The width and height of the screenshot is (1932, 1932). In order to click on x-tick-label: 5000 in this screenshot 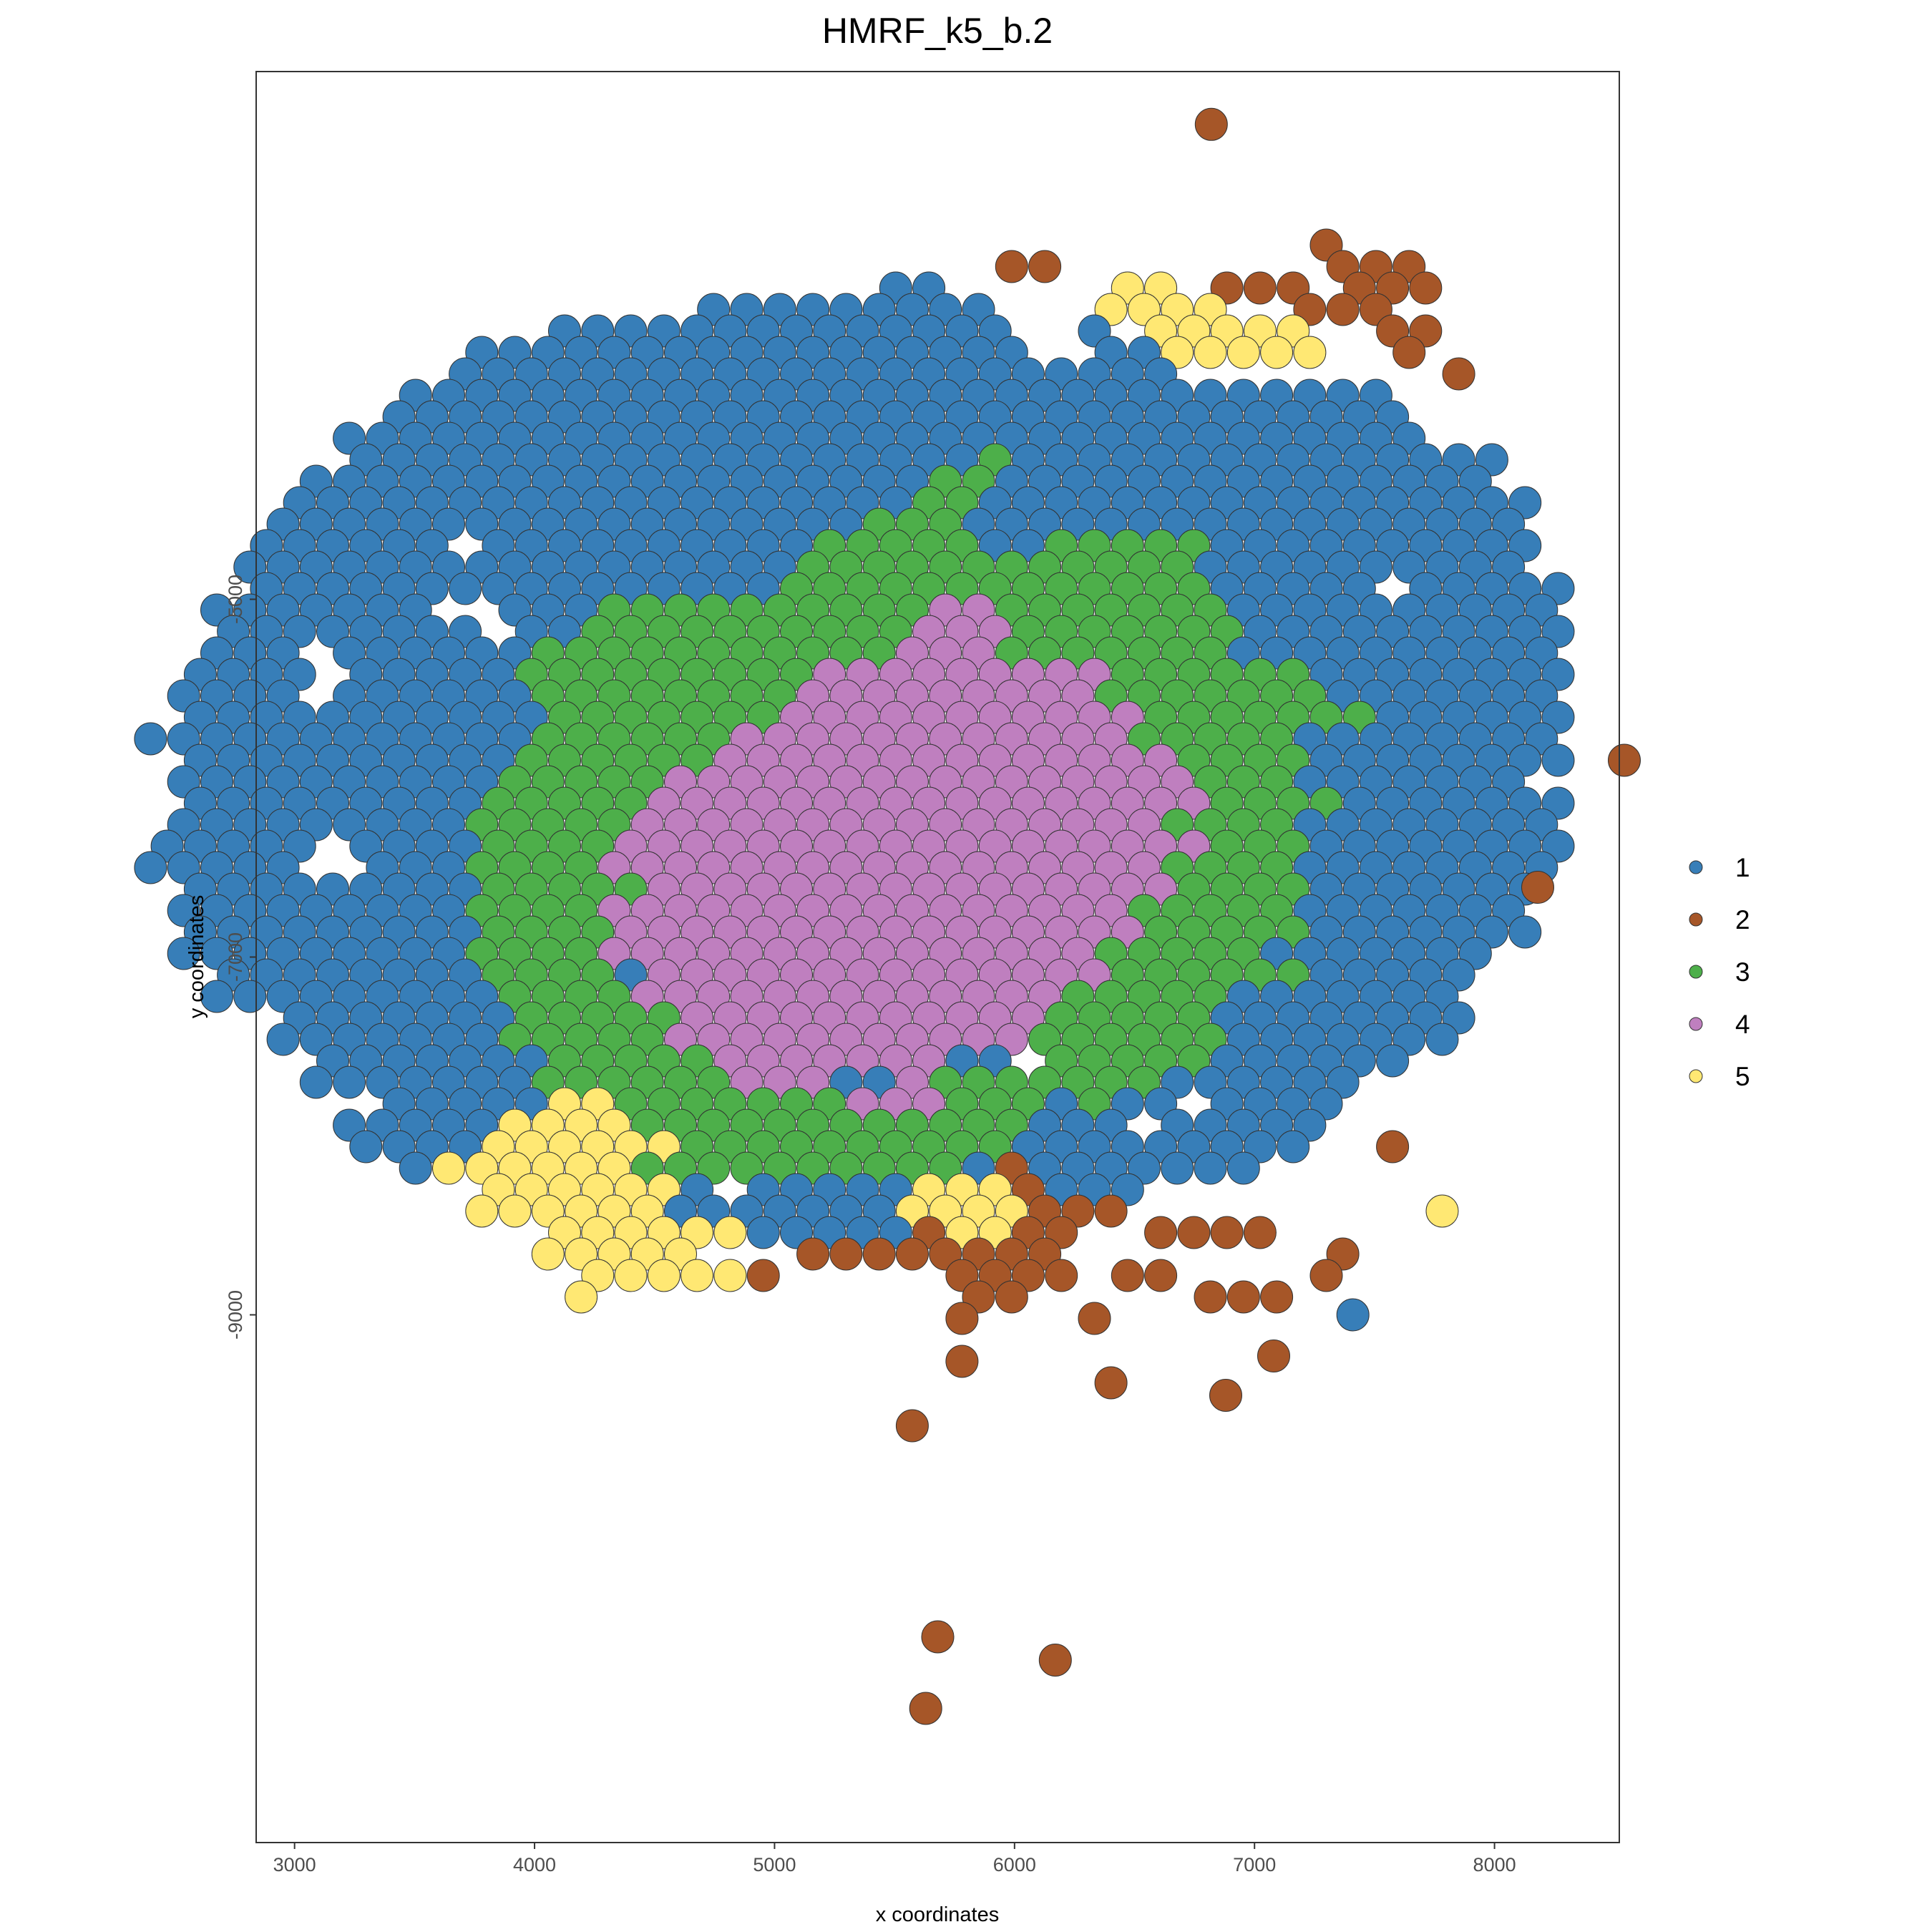, I will do `click(774, 1864)`.